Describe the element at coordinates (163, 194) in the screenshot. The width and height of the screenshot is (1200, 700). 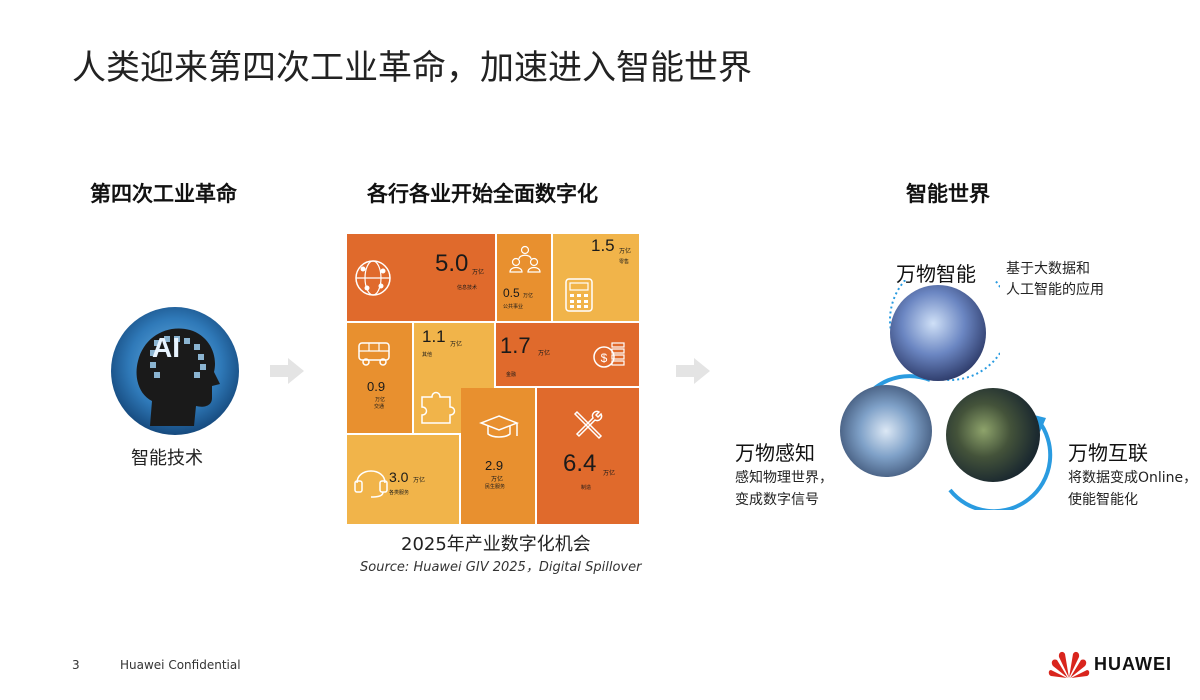
I see `left-heading: 第四次工业革命` at that location.